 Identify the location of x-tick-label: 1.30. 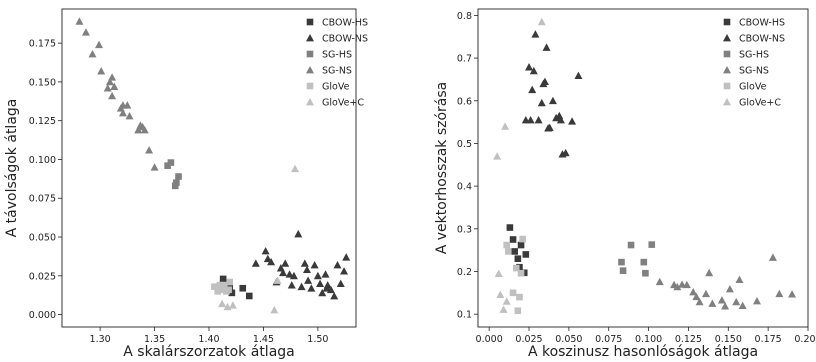
(100, 339).